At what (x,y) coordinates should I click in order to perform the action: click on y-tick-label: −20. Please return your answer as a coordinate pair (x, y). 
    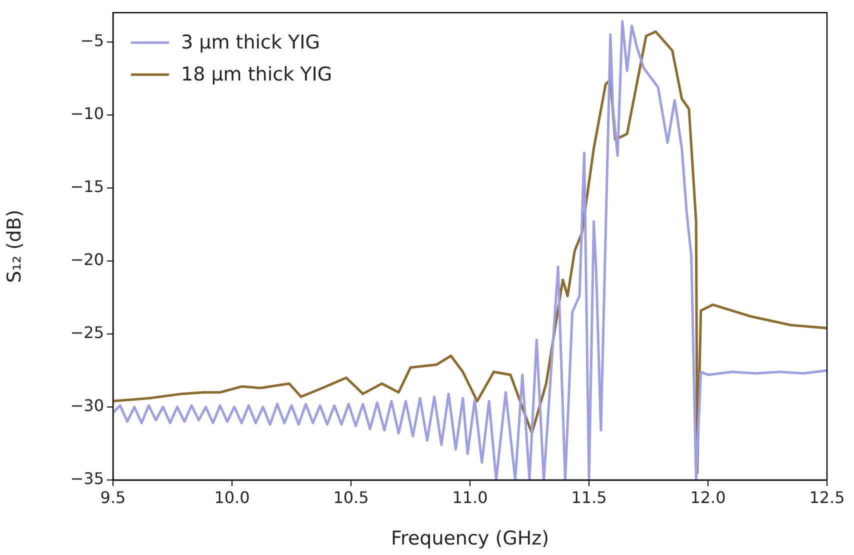
    Looking at the image, I should click on (87, 260).